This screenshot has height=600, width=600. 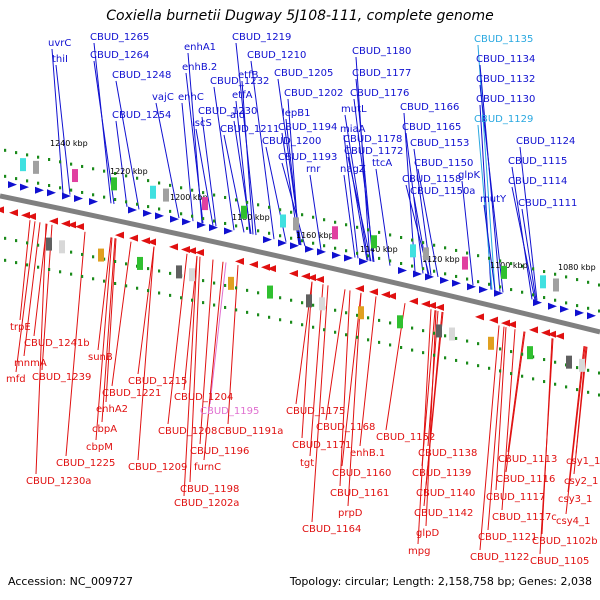 I want to click on gene-label: mpg, so click(x=419, y=551).